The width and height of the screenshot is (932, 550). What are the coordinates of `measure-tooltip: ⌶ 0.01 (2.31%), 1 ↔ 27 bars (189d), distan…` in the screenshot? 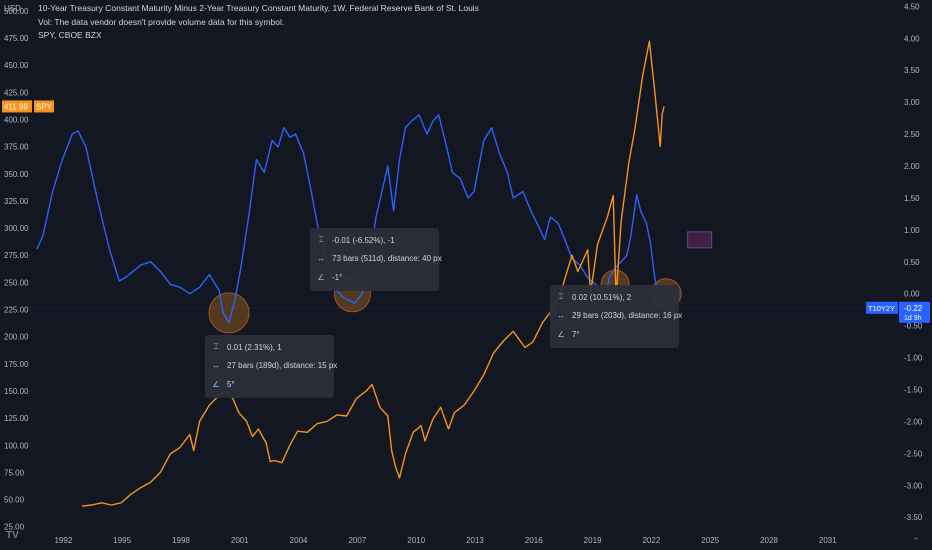 It's located at (271, 366).